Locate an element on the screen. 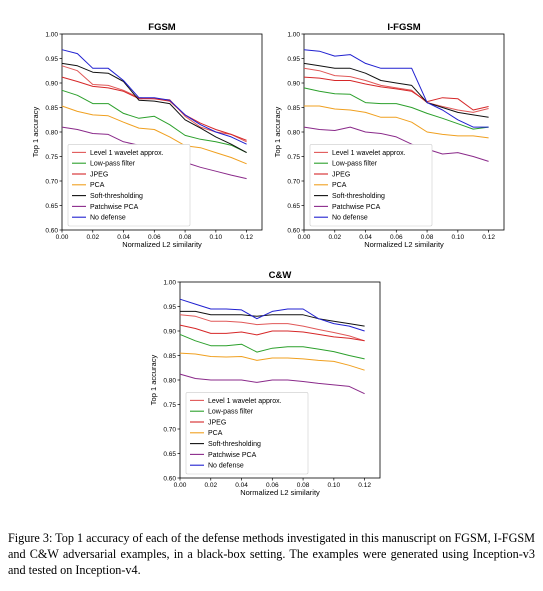 The image size is (543, 591). chart-title: C&W is located at coordinates (280, 275).